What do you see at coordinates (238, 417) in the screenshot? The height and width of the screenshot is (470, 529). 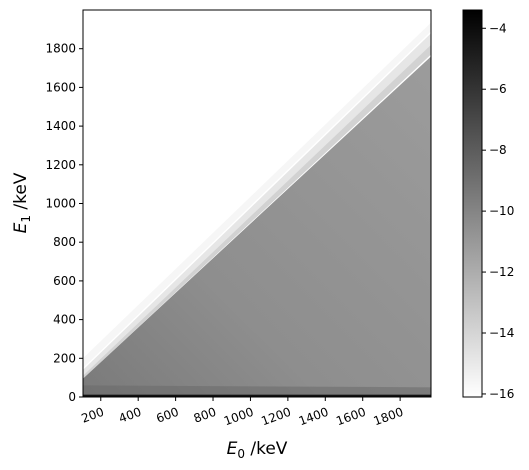 I see `x-tick-label: 1000` at bounding box center [238, 417].